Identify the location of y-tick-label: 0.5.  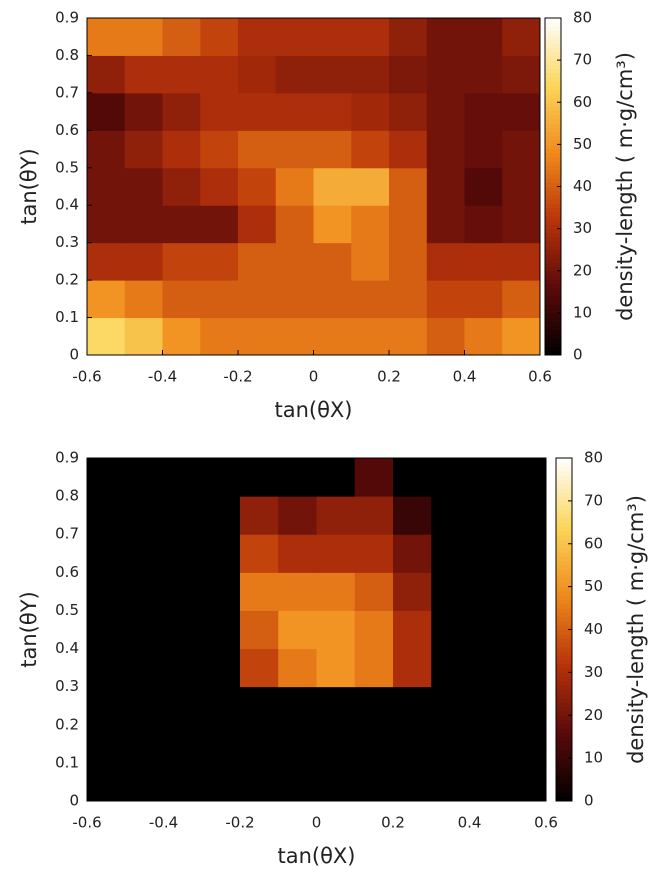
(67, 167).